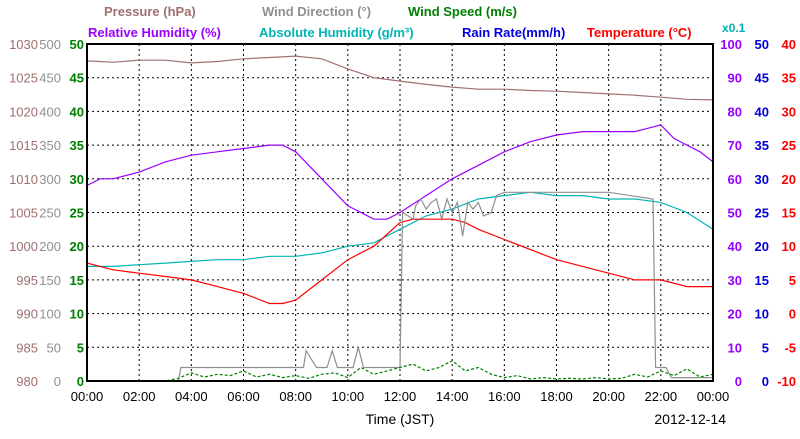 The image size is (800, 439). Describe the element at coordinates (50, 246) in the screenshot. I see `tick-label-wind_direction: 200` at that location.